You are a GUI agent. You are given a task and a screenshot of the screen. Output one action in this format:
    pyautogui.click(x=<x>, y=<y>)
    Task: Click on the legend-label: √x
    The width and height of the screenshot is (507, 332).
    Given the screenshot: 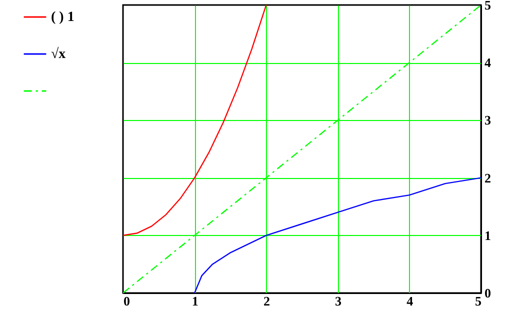 What is the action you would take?
    pyautogui.click(x=58, y=54)
    